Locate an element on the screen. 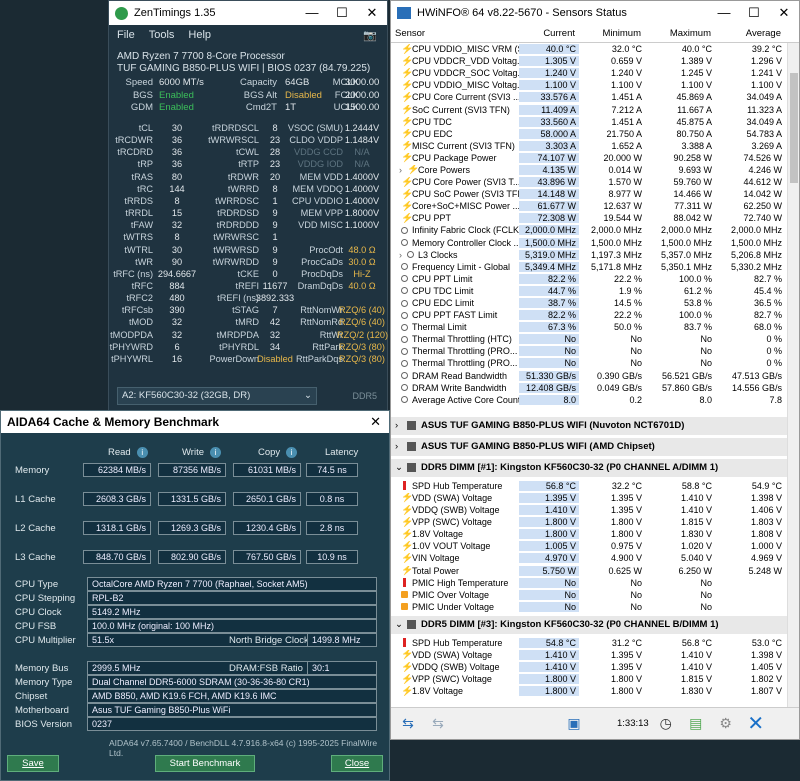 The image size is (800, 781). sensor-row: CPU EDC Limit 38.7 % 14.5 % 53.8 % 36.5 % is located at coordinates (590, 303).